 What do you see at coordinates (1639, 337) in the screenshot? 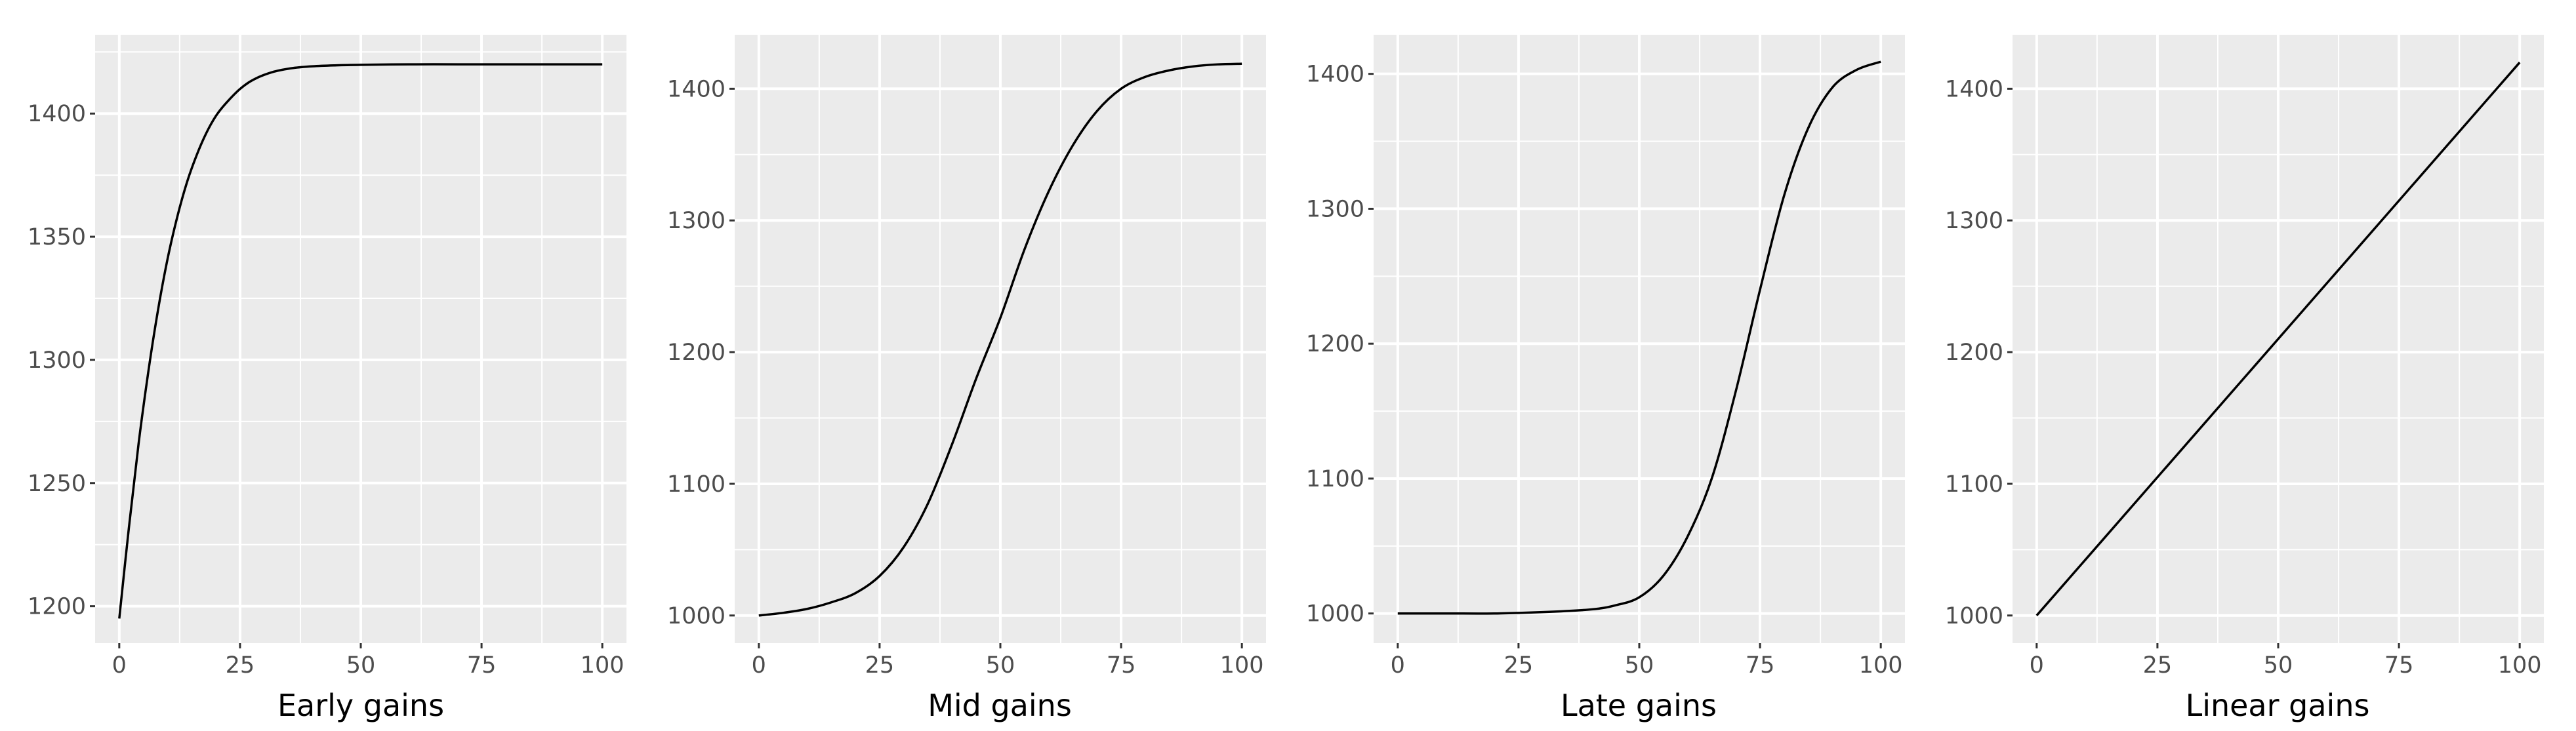
I see `series-line-late-gains` at bounding box center [1639, 337].